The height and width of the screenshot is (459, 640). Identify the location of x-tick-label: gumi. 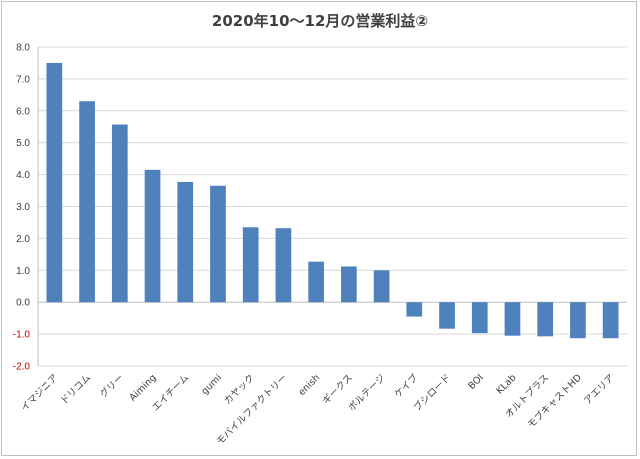
(211, 384).